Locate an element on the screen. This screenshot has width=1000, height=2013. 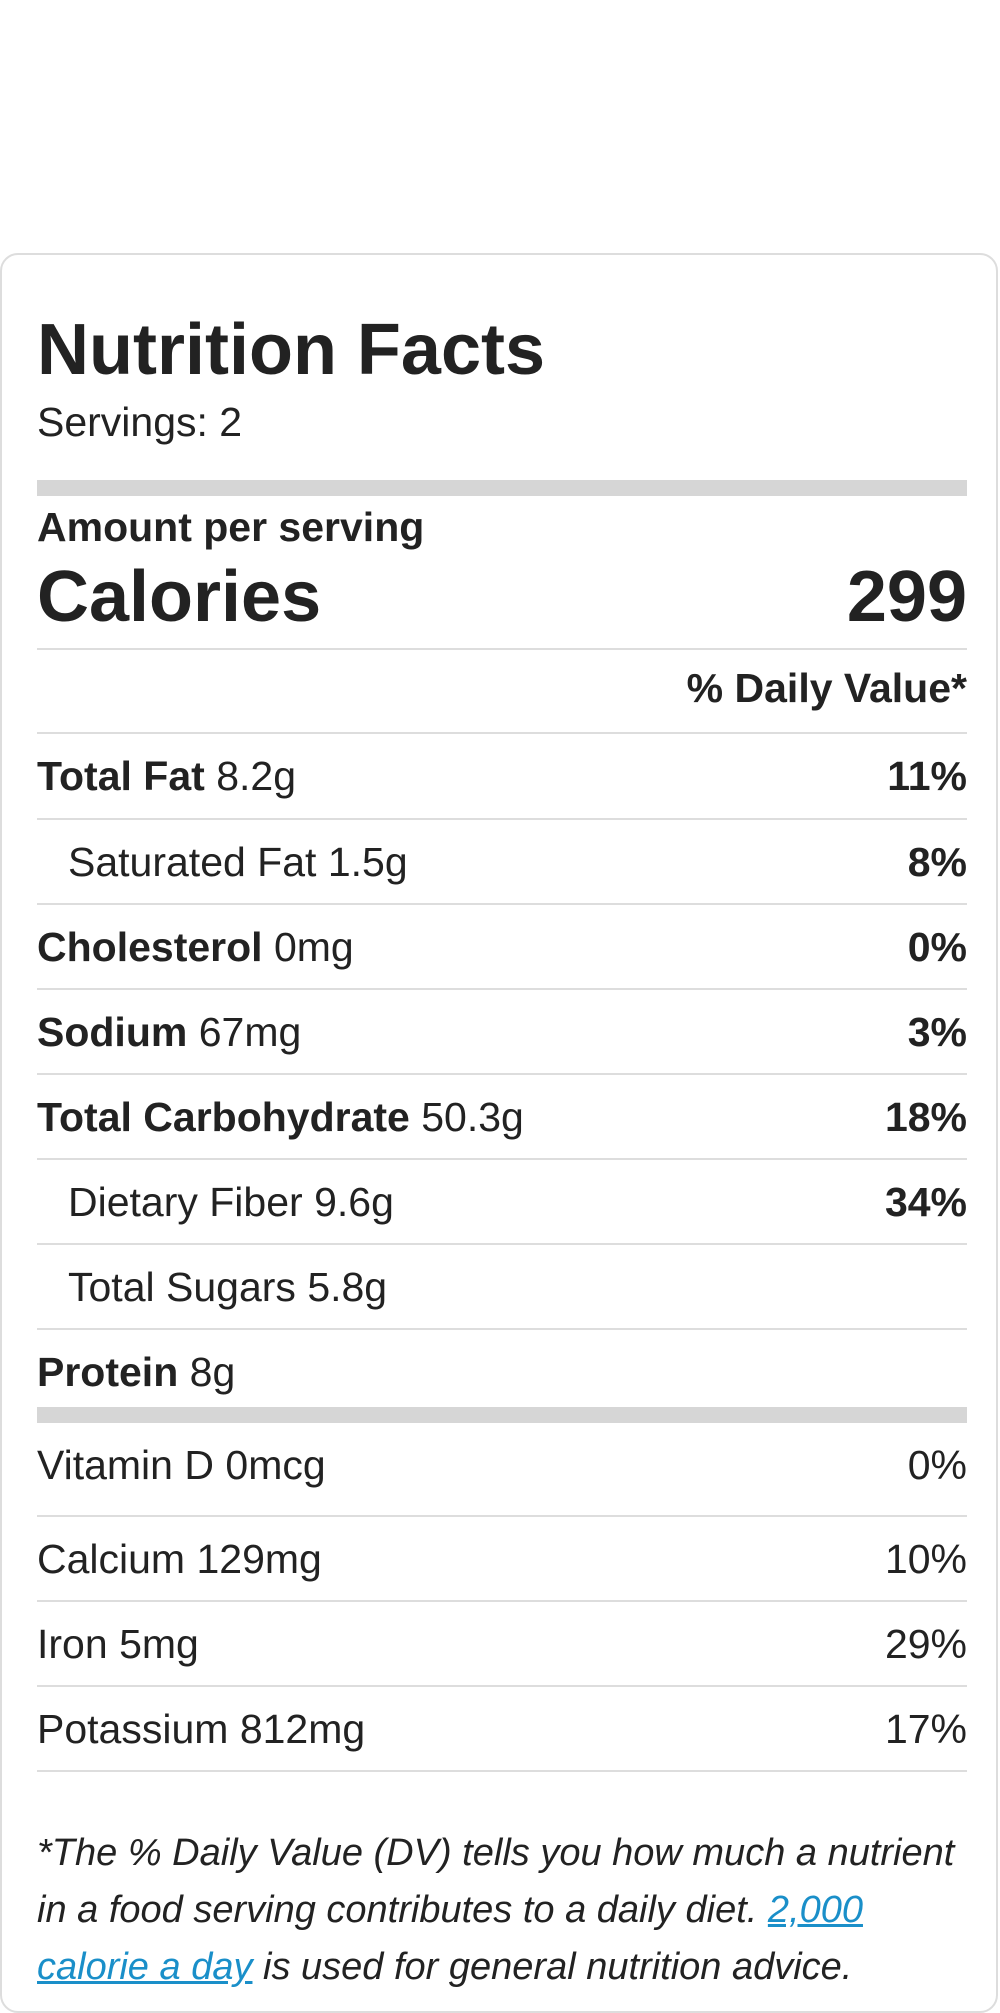
nutrient-row-cholesterol: Cholesterol 0mg 0% is located at coordinates (502, 947).